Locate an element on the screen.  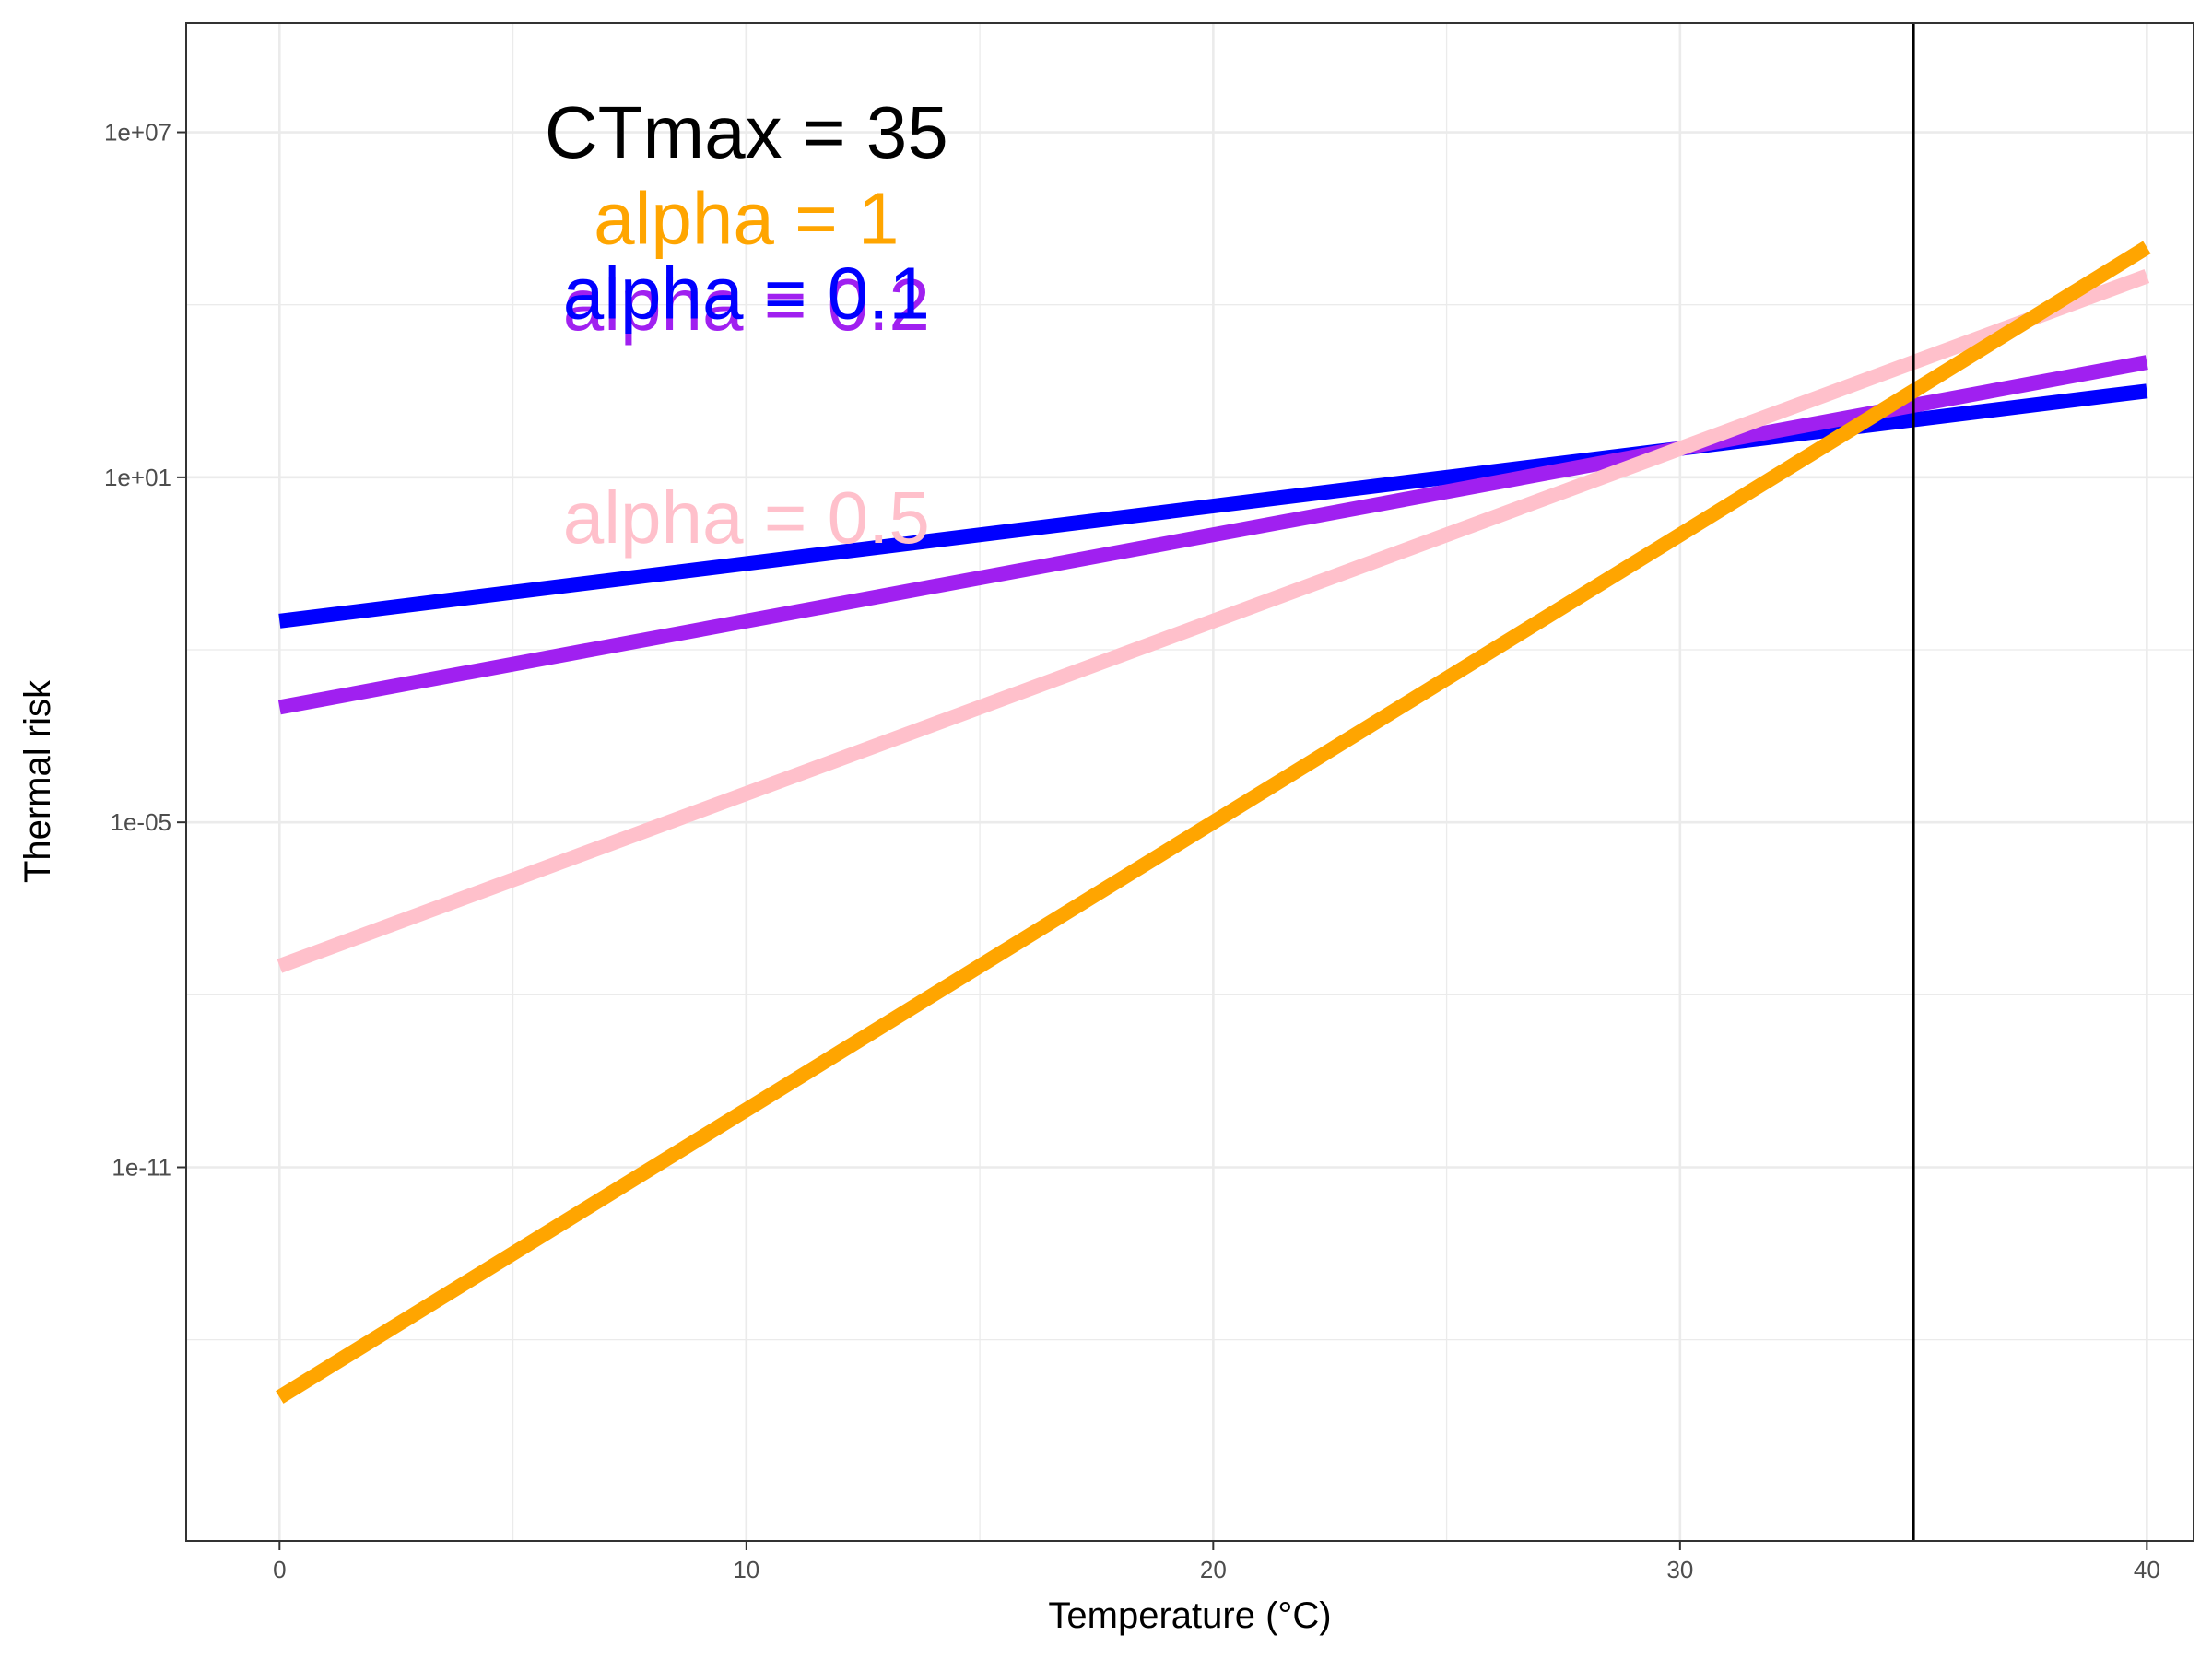
x-tick-label: 40 is located at coordinates (2147, 1569).